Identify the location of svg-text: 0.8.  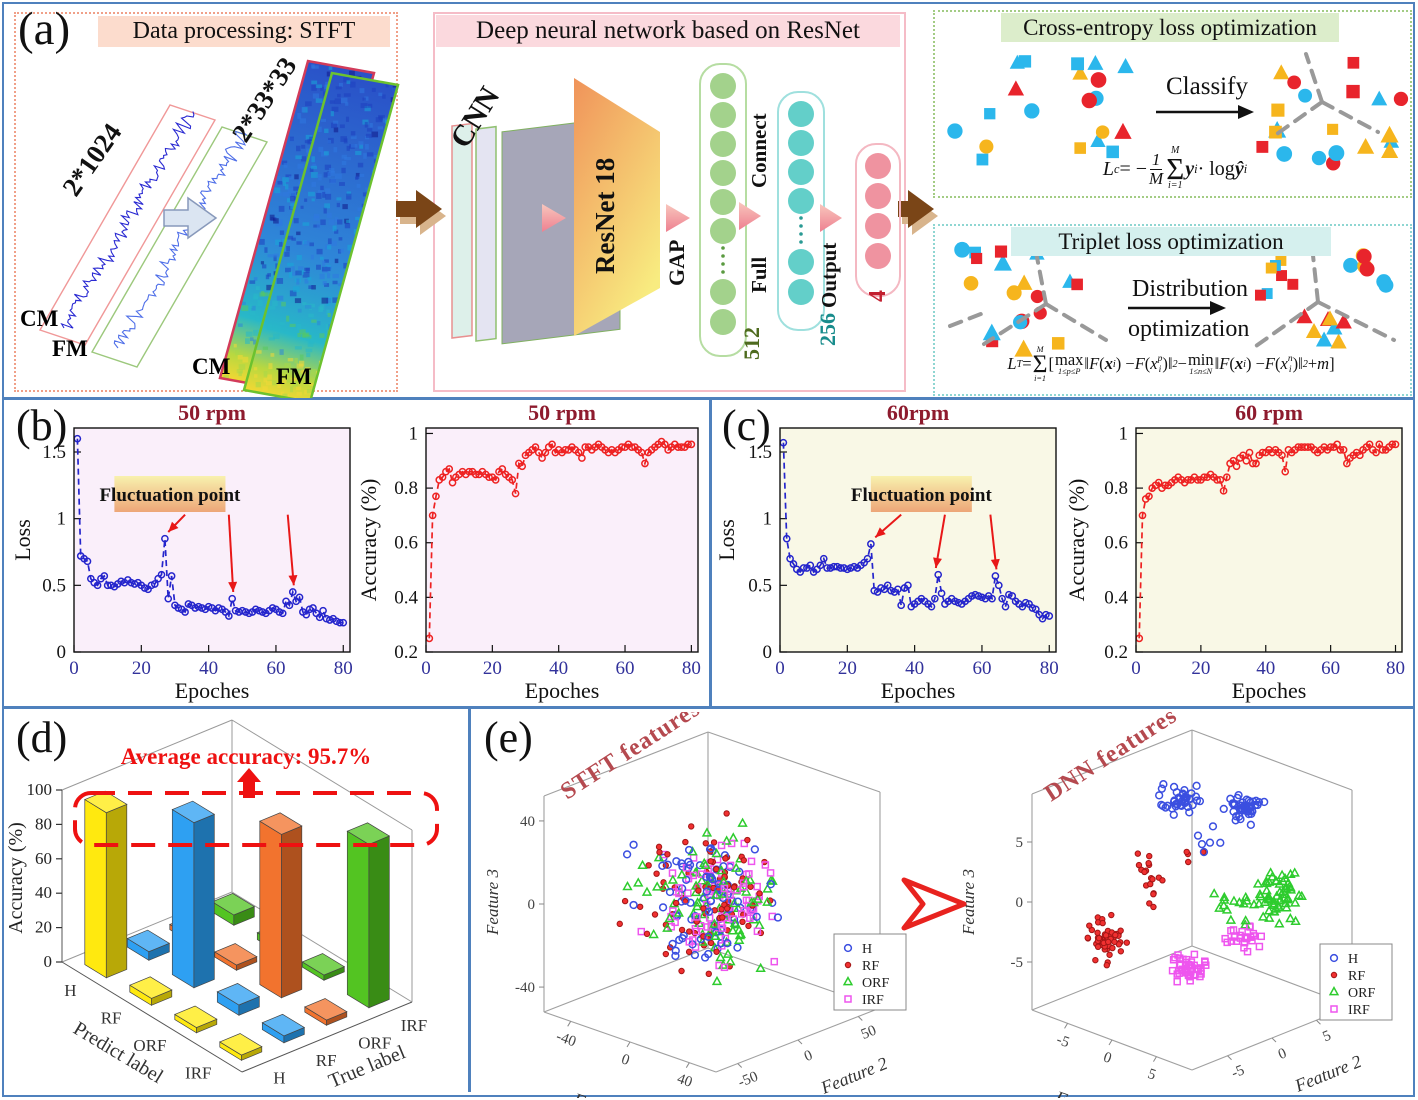
(406, 488).